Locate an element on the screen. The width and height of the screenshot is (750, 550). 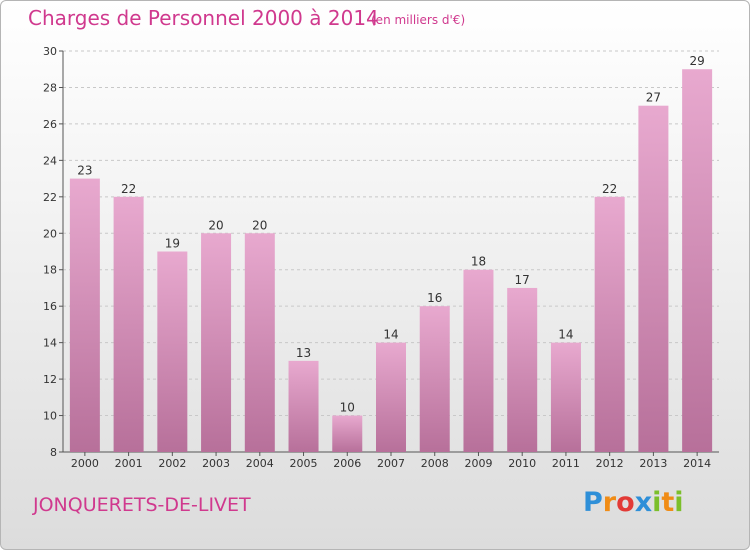
x-tick-label-2011: 2011 is located at coordinates (566, 463).